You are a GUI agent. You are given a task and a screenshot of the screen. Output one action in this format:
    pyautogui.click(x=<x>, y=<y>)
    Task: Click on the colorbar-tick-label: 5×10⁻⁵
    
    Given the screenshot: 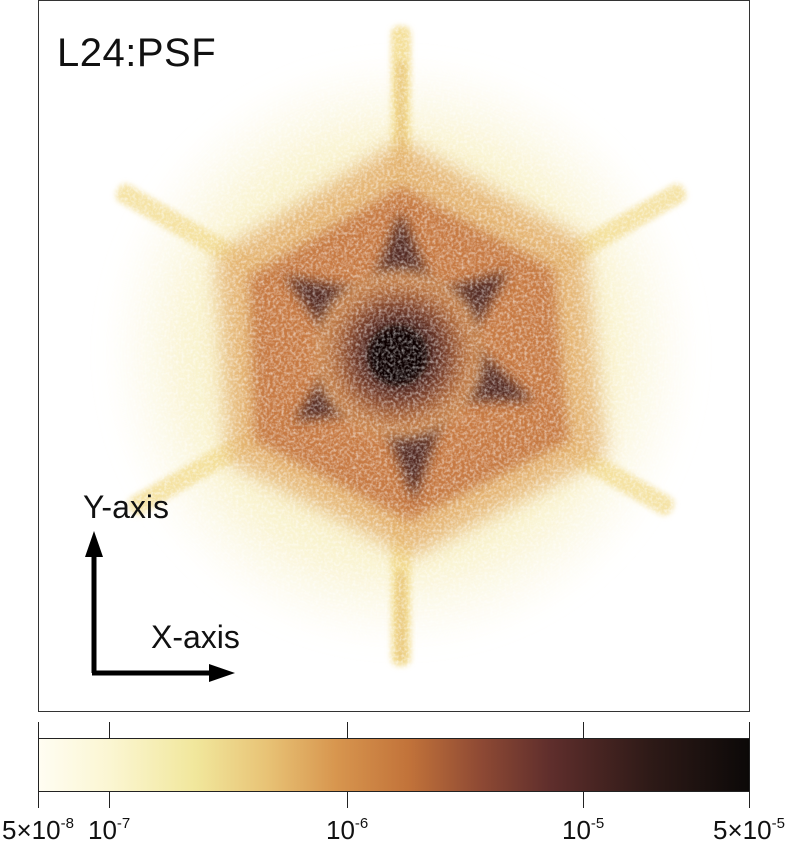 What is the action you would take?
    pyautogui.click(x=749, y=830)
    